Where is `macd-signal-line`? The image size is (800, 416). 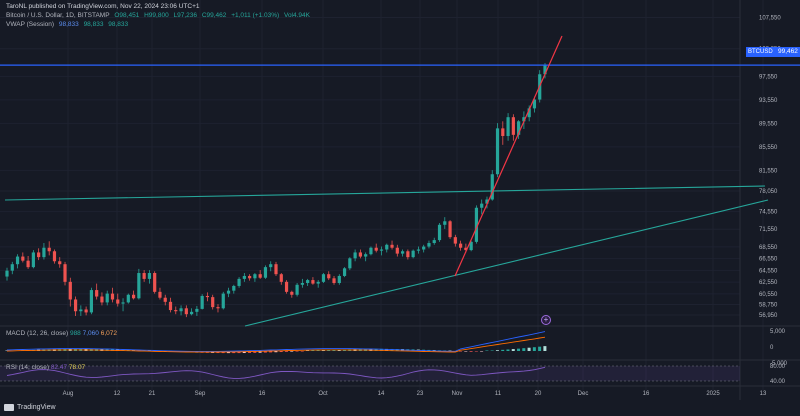 macd-signal-line is located at coordinates (276, 344).